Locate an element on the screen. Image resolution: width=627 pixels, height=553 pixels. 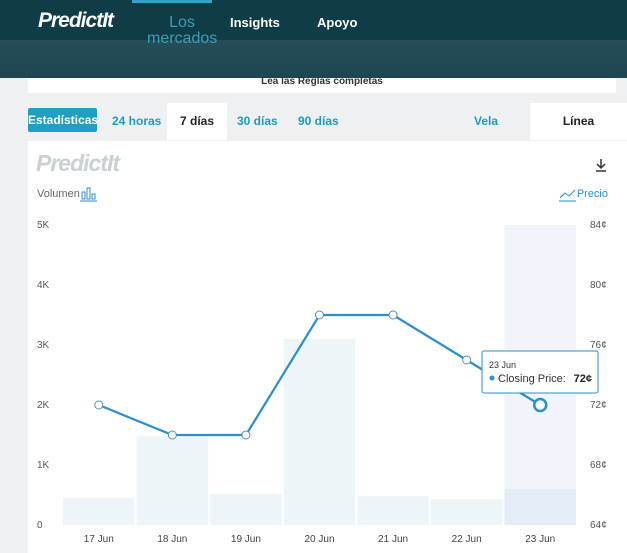
tooltip-value: 72¢ is located at coordinates (583, 379).